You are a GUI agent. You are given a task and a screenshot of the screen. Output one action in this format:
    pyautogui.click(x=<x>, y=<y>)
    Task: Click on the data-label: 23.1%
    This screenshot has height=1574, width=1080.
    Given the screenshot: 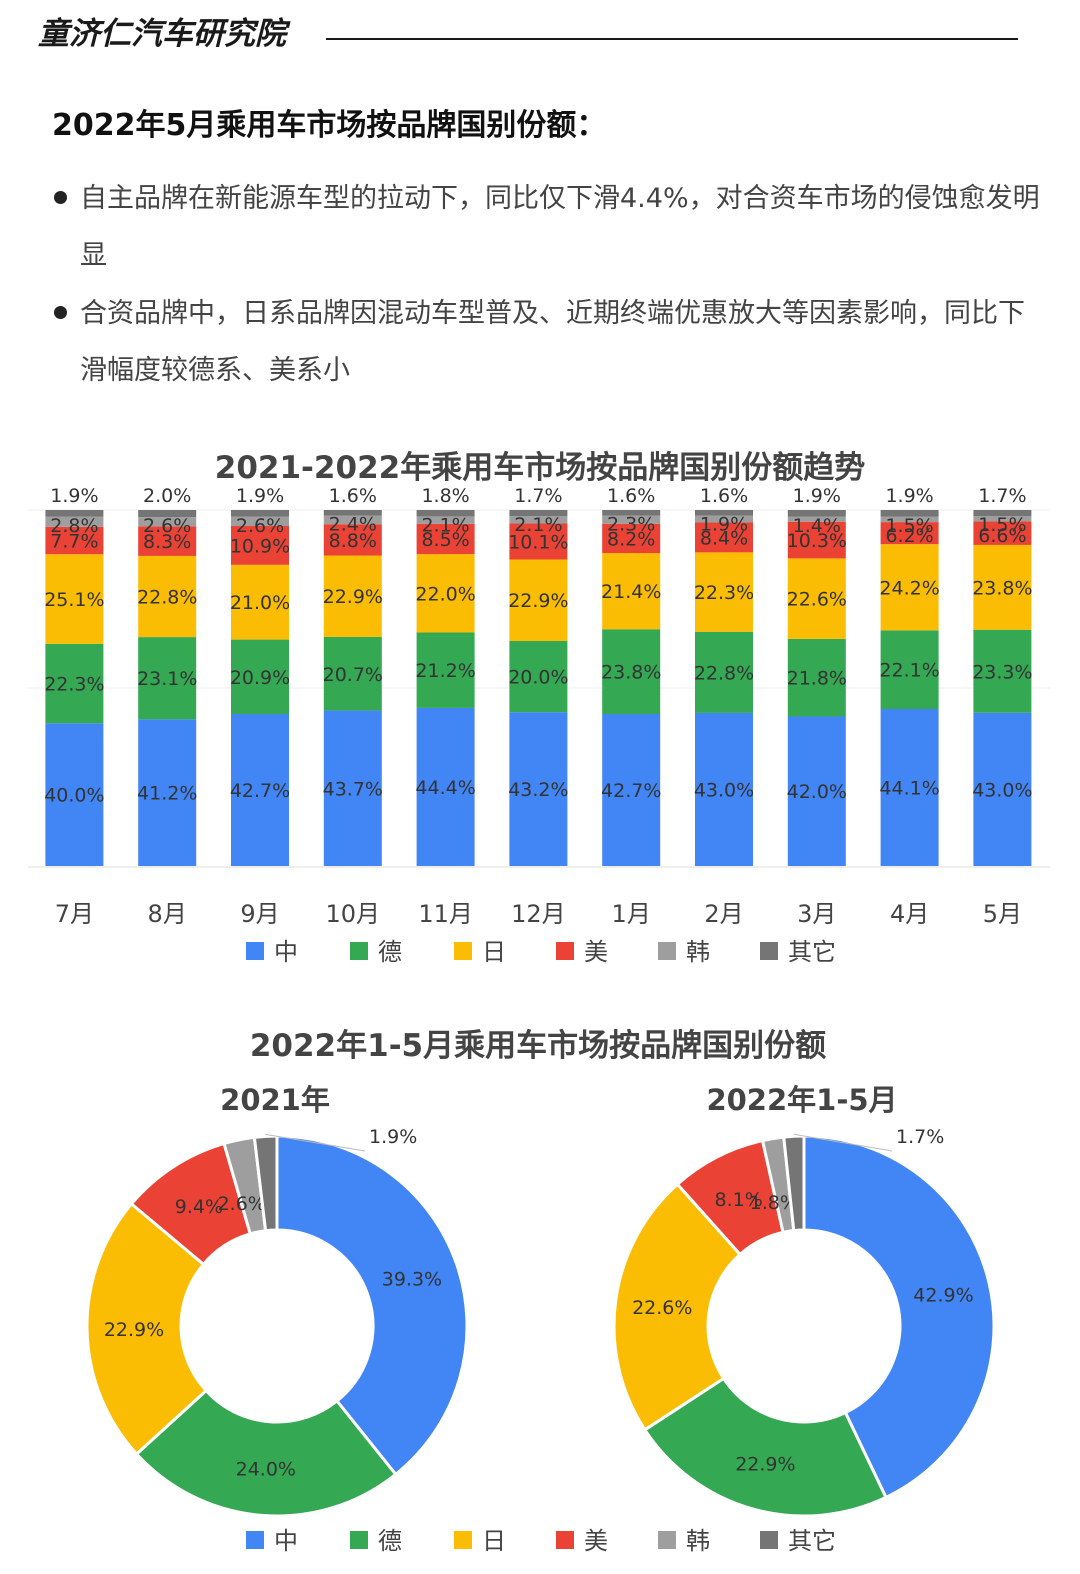 What is the action you would take?
    pyautogui.click(x=167, y=679)
    